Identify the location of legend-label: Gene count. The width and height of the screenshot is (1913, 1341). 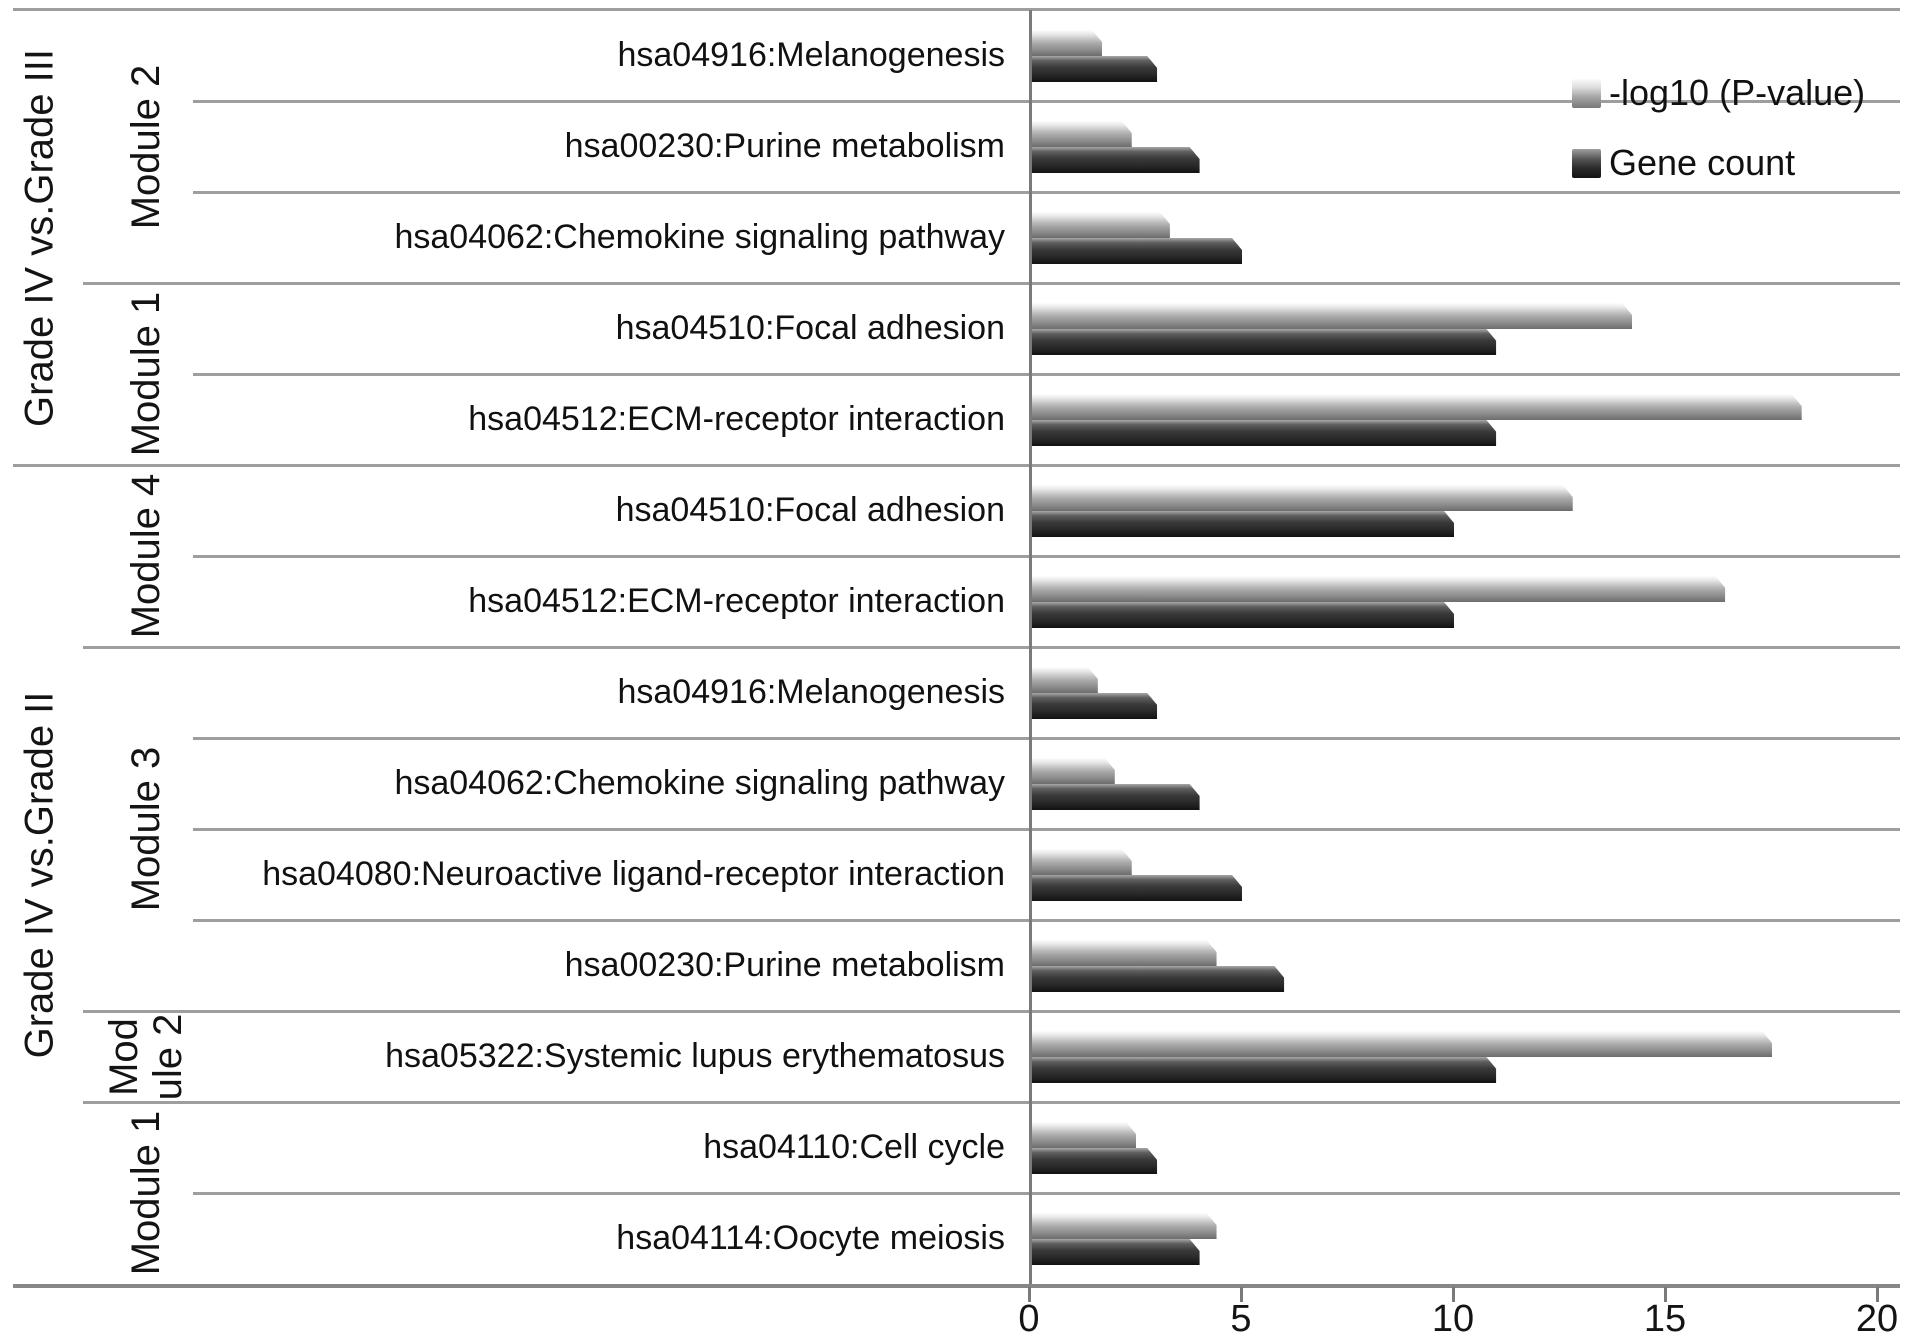
(1702, 162).